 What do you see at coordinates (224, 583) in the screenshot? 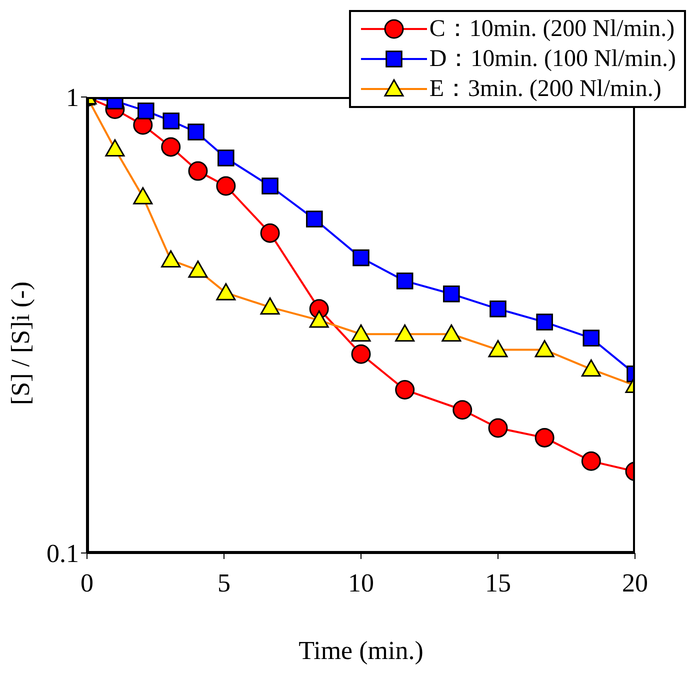
I see `x-tick-label: 5` at bounding box center [224, 583].